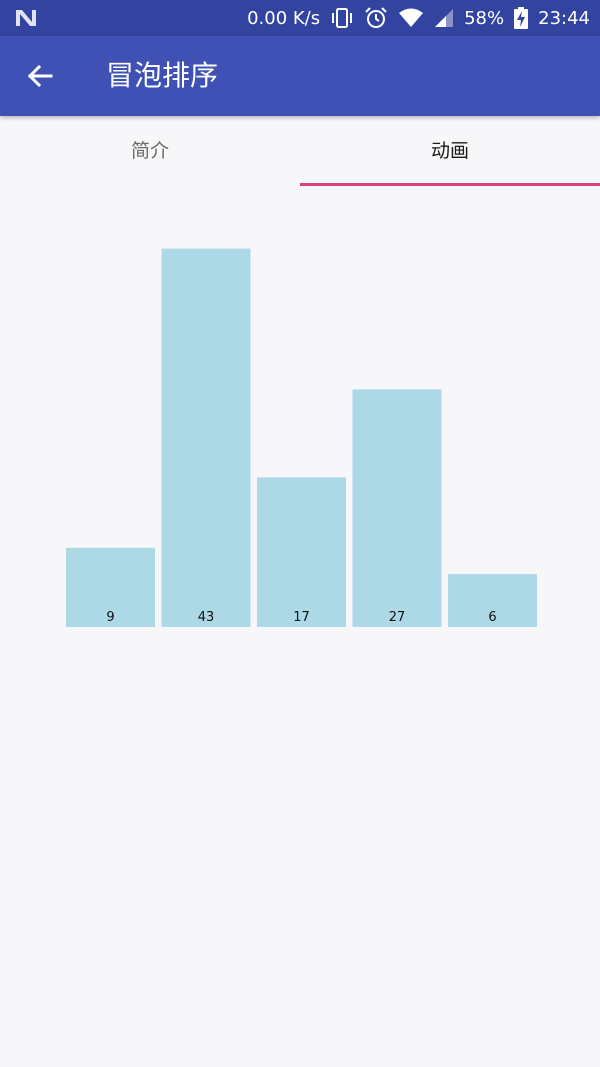 Image resolution: width=600 pixels, height=1067 pixels. I want to click on bar-value-label: 43, so click(206, 617).